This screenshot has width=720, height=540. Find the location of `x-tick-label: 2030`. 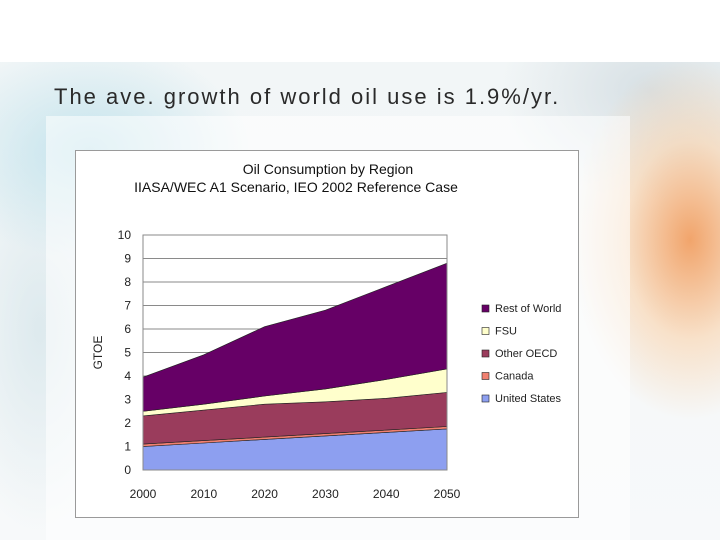

x-tick-label: 2030 is located at coordinates (325, 494).